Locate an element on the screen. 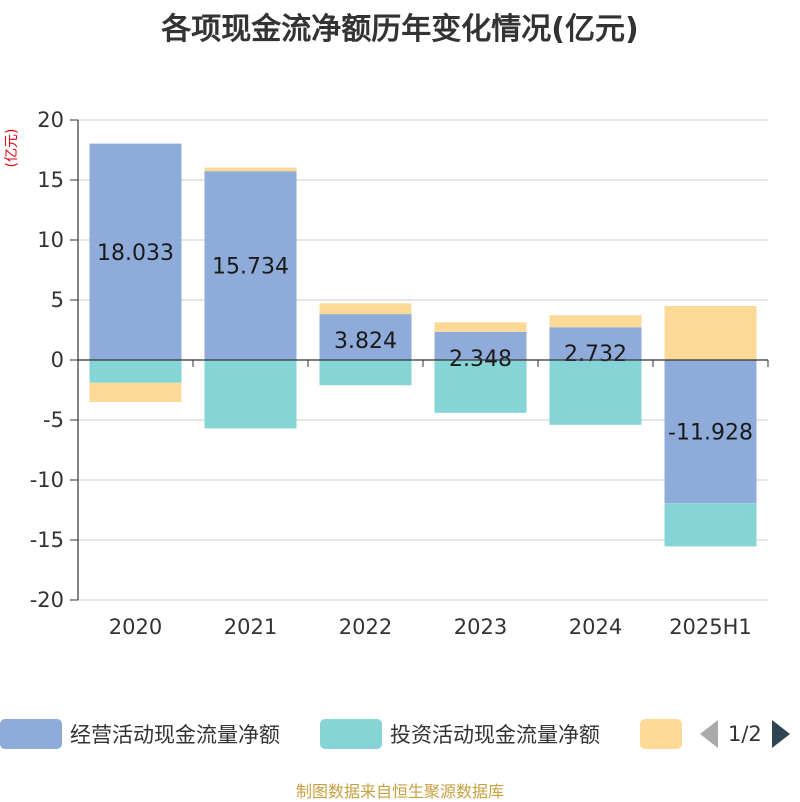  legend-item-investing: 投资活动现金流量净额 is located at coordinates (460, 734).